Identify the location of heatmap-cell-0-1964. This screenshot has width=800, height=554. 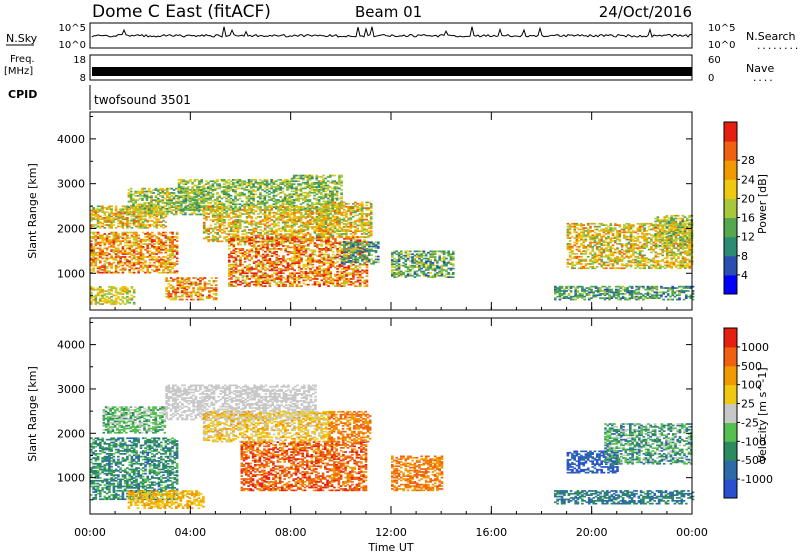
(256, 205).